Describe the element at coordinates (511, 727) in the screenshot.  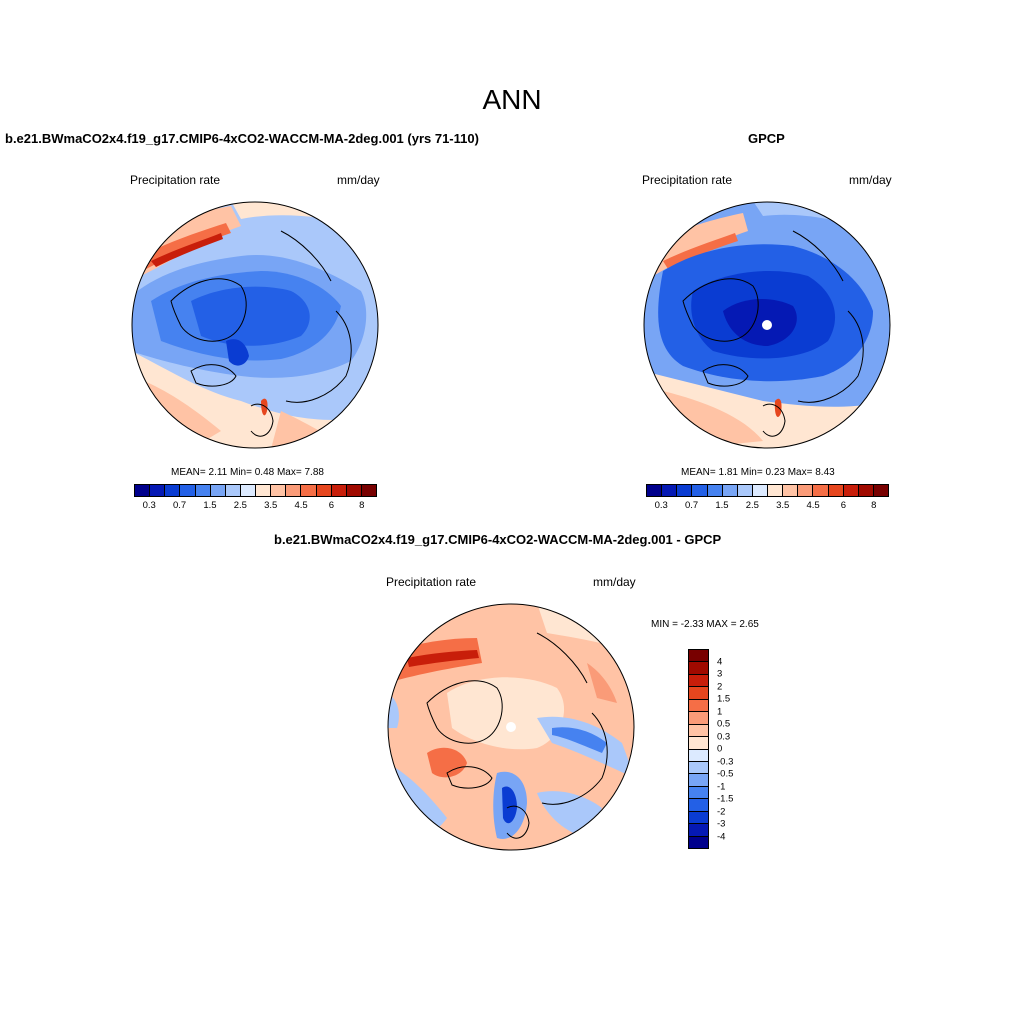
I see `panel3-polar-map` at that location.